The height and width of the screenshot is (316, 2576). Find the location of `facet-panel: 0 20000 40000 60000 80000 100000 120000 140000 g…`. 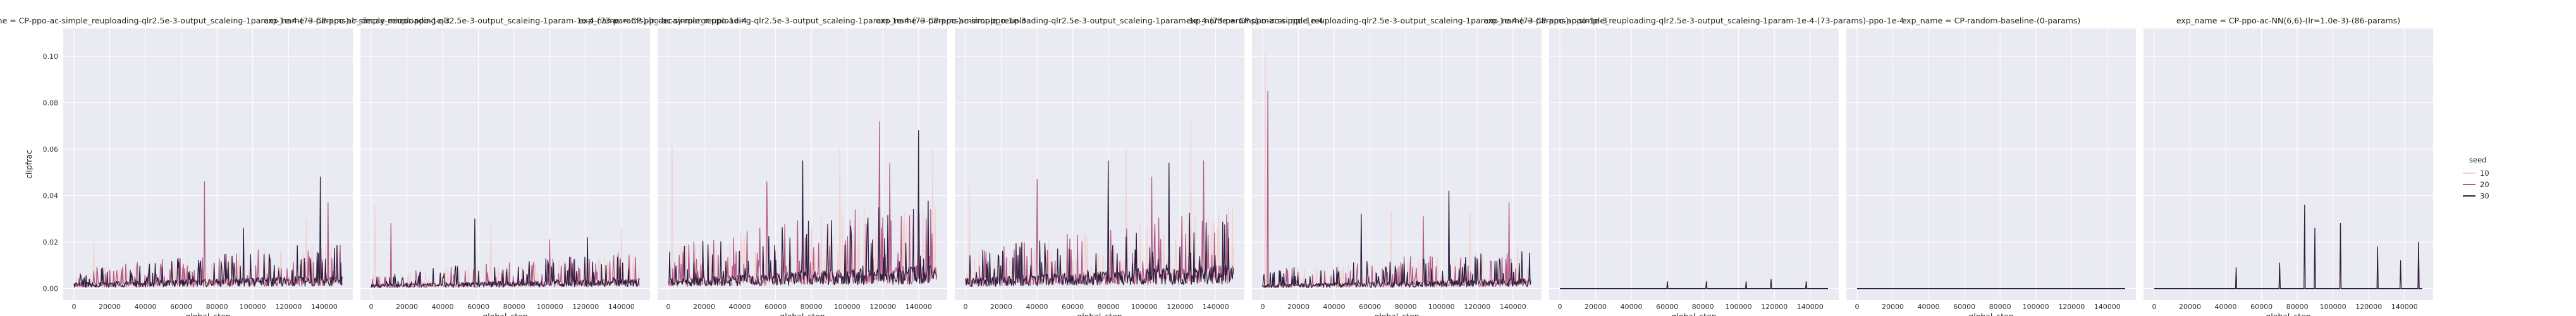

facet-panel: 0 20000 40000 60000 80000 100000 120000 140000 g… is located at coordinates (1991, 166).